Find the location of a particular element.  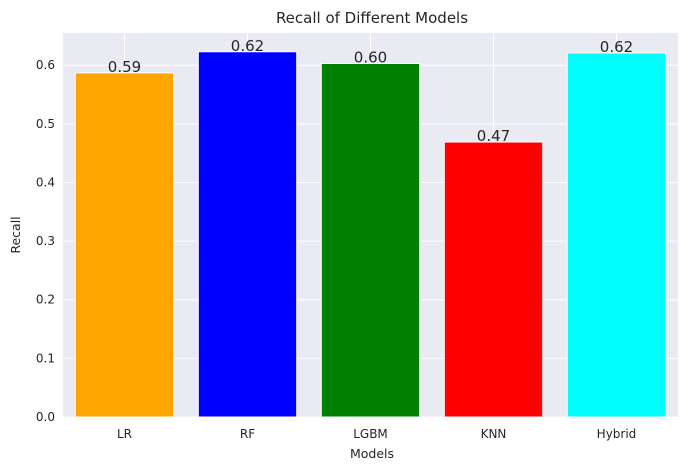

x-tick-label-rf: RF is located at coordinates (247, 434).